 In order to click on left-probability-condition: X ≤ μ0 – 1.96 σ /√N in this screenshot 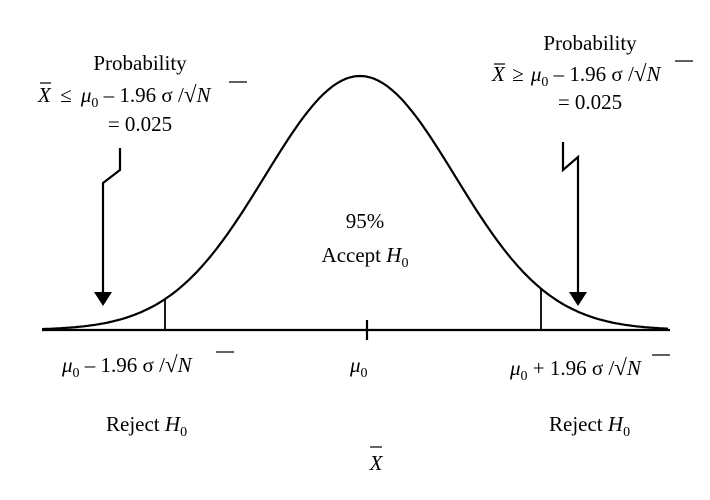, I will do `click(142, 96)`.